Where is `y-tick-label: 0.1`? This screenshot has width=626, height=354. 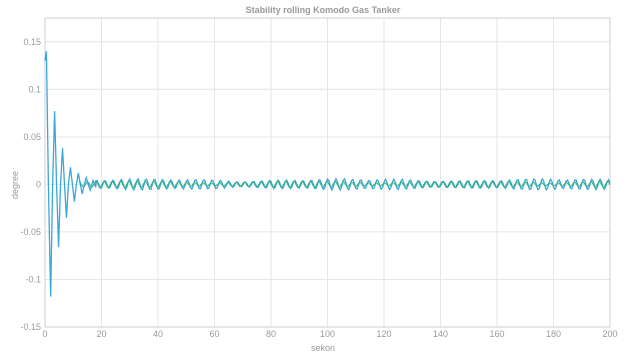 y-tick-label: 0.1 is located at coordinates (34, 89).